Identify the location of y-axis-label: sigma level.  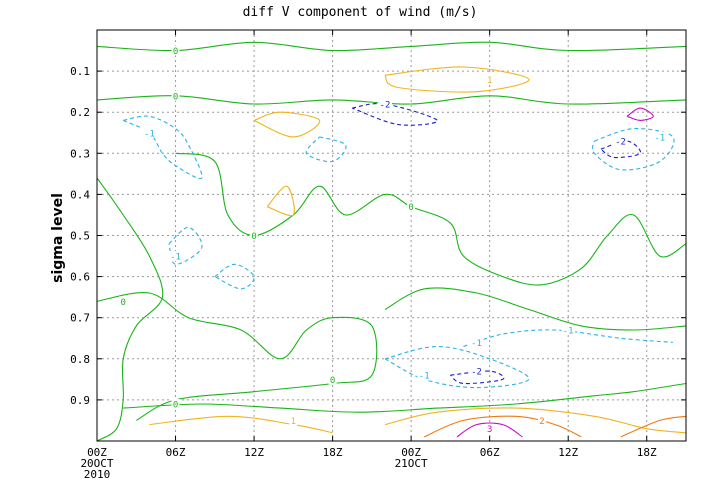
(58, 238).